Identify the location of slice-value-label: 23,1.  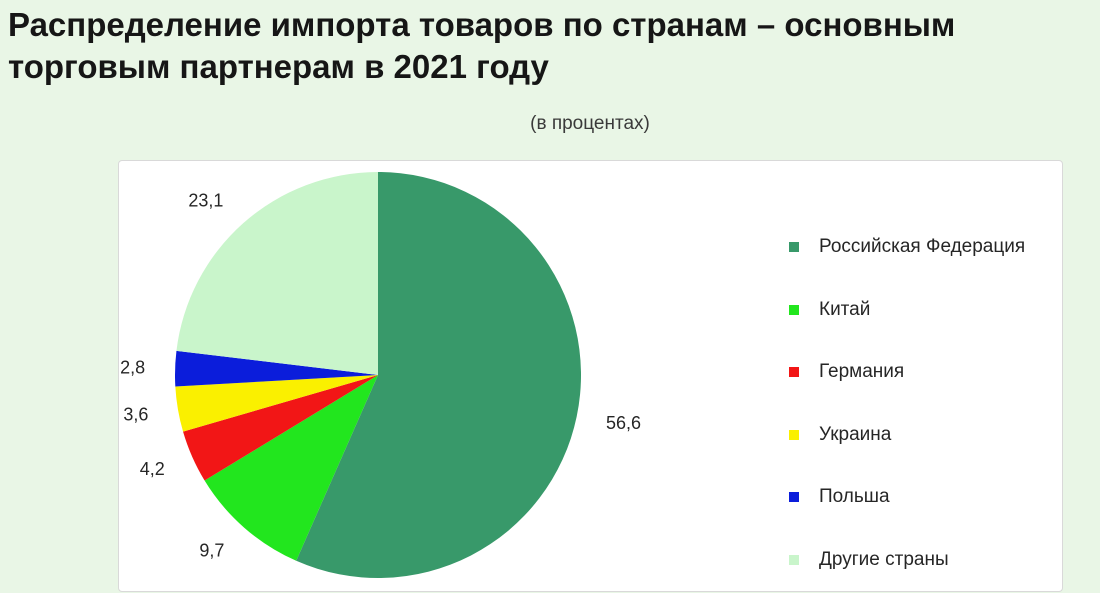
(205, 201).